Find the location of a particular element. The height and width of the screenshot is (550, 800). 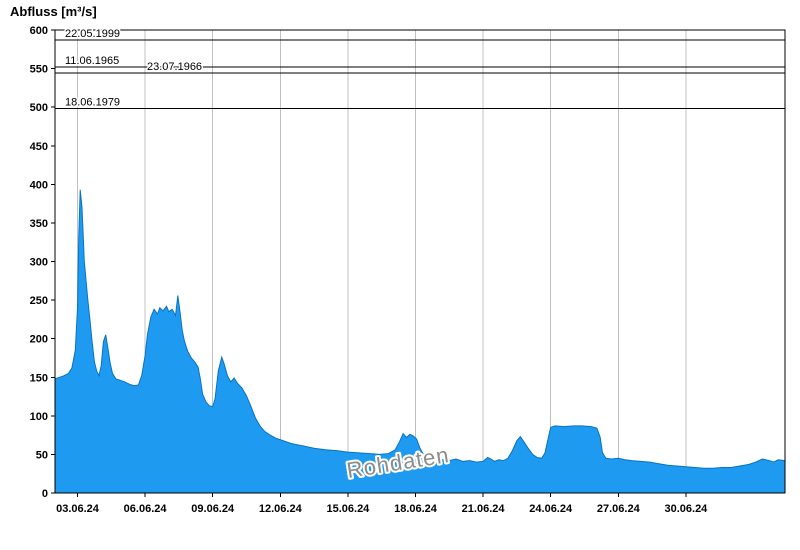

y-tick-label: 200 is located at coordinates (39, 340).